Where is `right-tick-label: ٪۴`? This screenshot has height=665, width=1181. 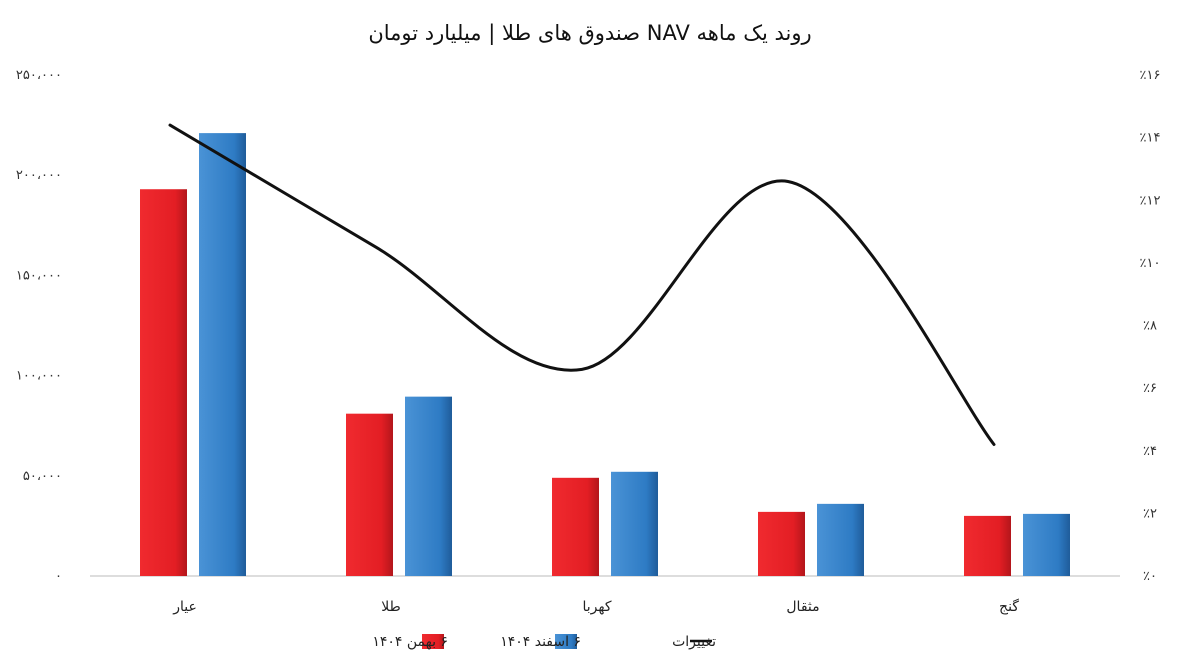
right-tick-label: ٪۴ is located at coordinates (1150, 451).